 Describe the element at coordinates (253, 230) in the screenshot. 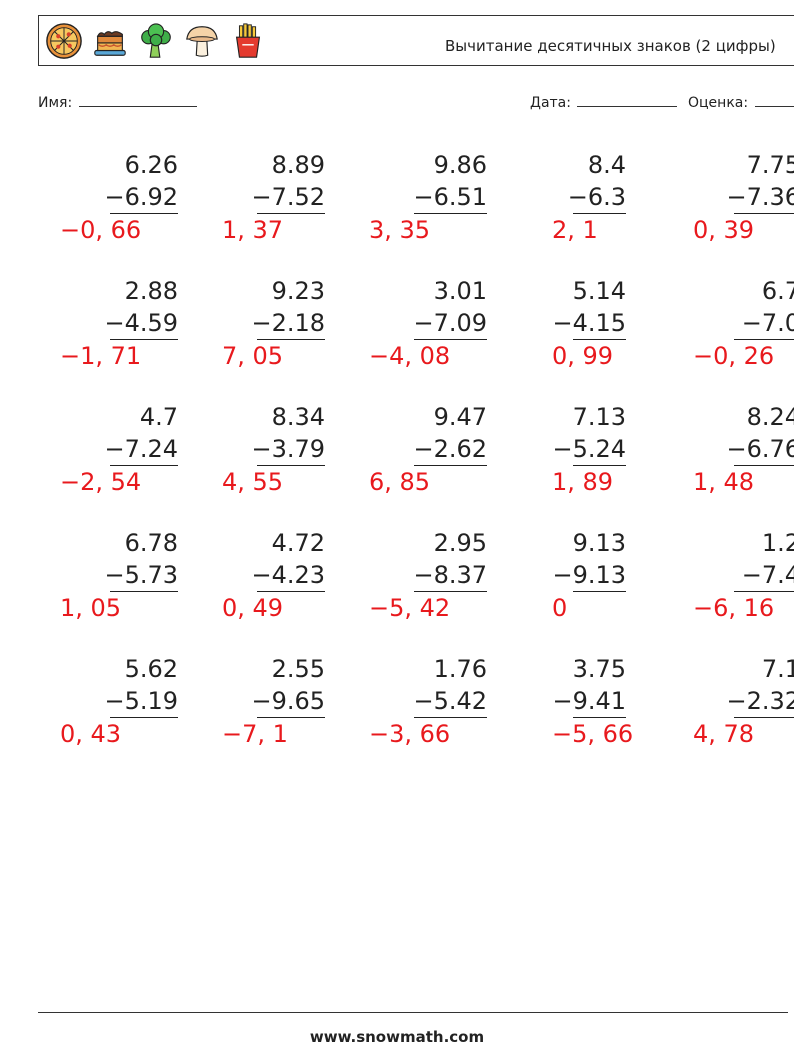

I see `answer: 1, 37` at that location.